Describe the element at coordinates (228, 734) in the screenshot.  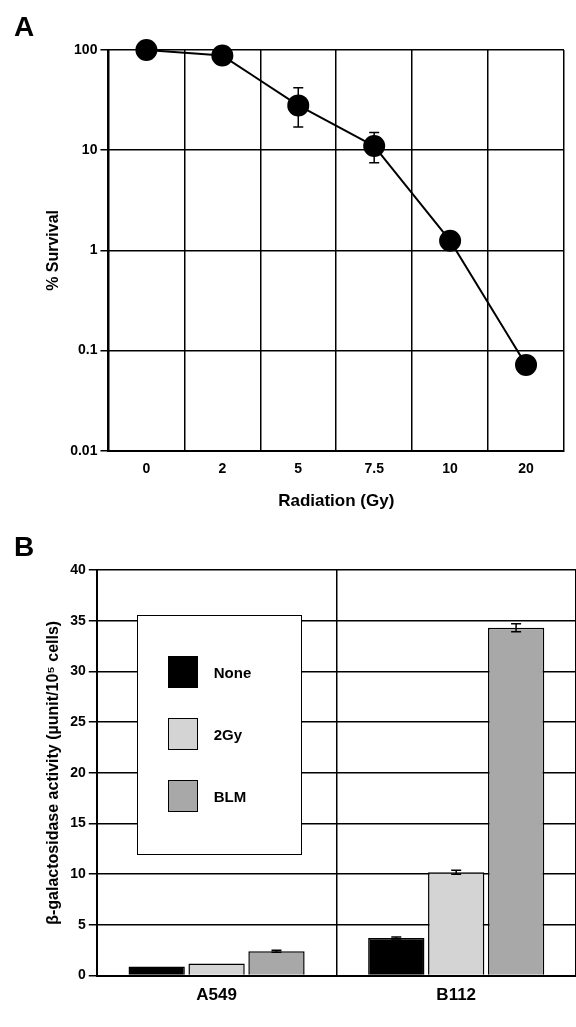
I see `legend-label: 2Gy` at that location.